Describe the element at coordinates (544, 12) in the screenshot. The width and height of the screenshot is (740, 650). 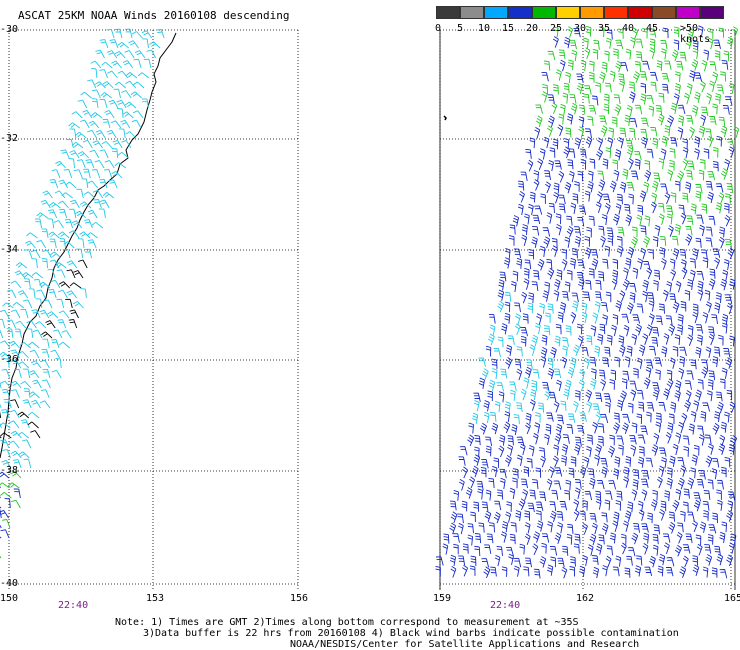
I see `scale-swatch` at that location.